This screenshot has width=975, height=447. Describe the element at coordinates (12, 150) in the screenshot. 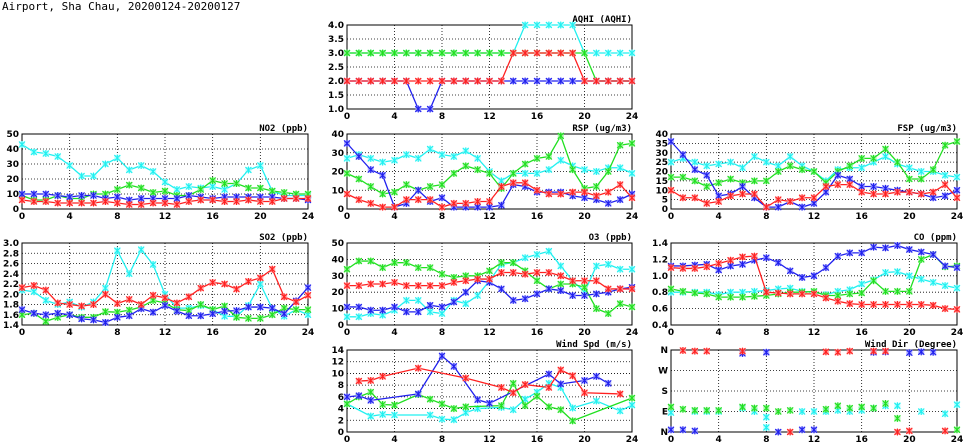

I see `y-tick-label: 40` at that location.